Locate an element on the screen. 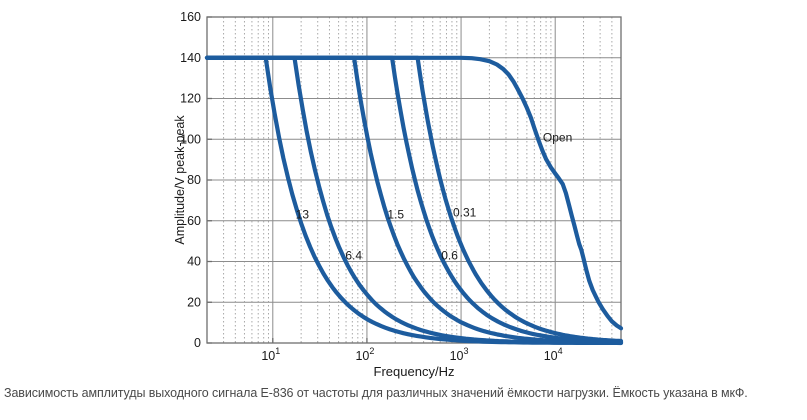 The image size is (807, 420). curve-label-1.5: 1.5 is located at coordinates (395, 215).